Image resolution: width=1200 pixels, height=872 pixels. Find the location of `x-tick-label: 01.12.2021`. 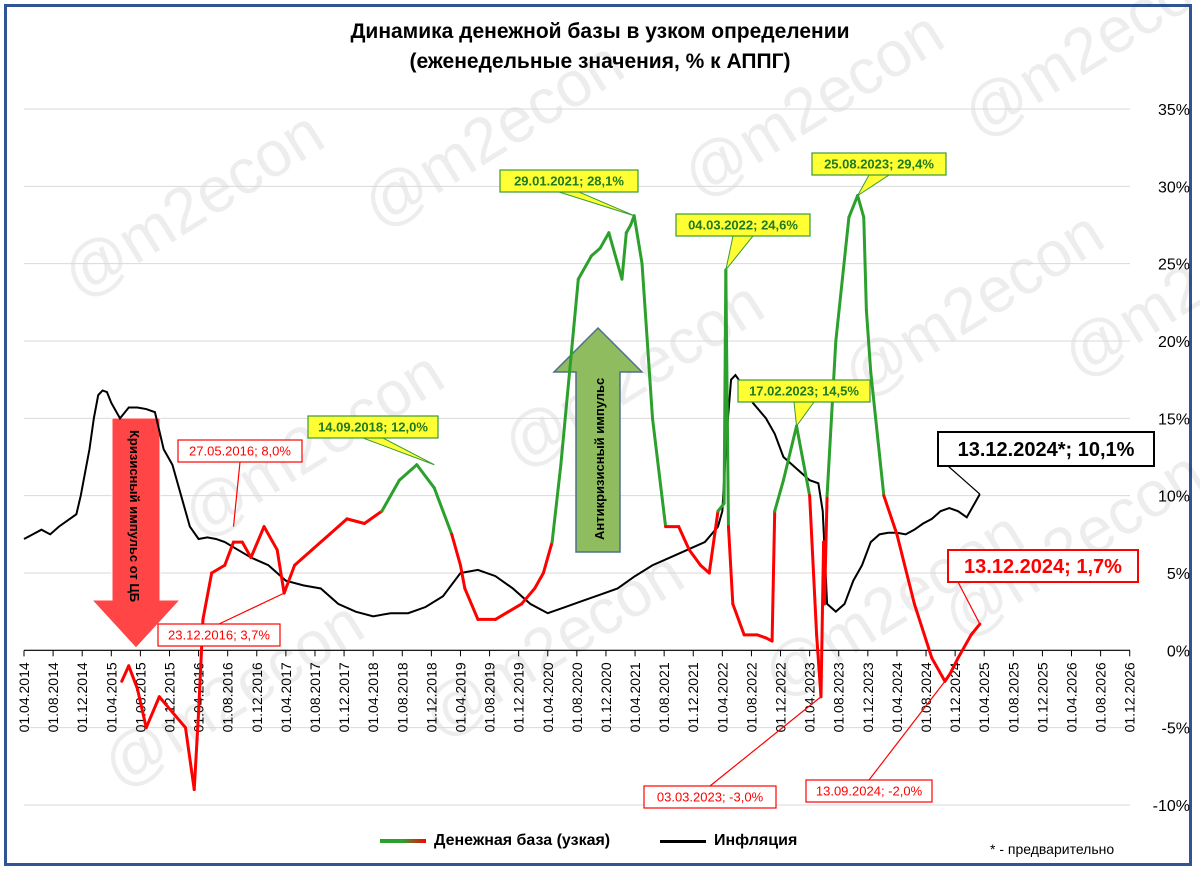

x-tick-label: 01.12.2021 is located at coordinates (693, 697).